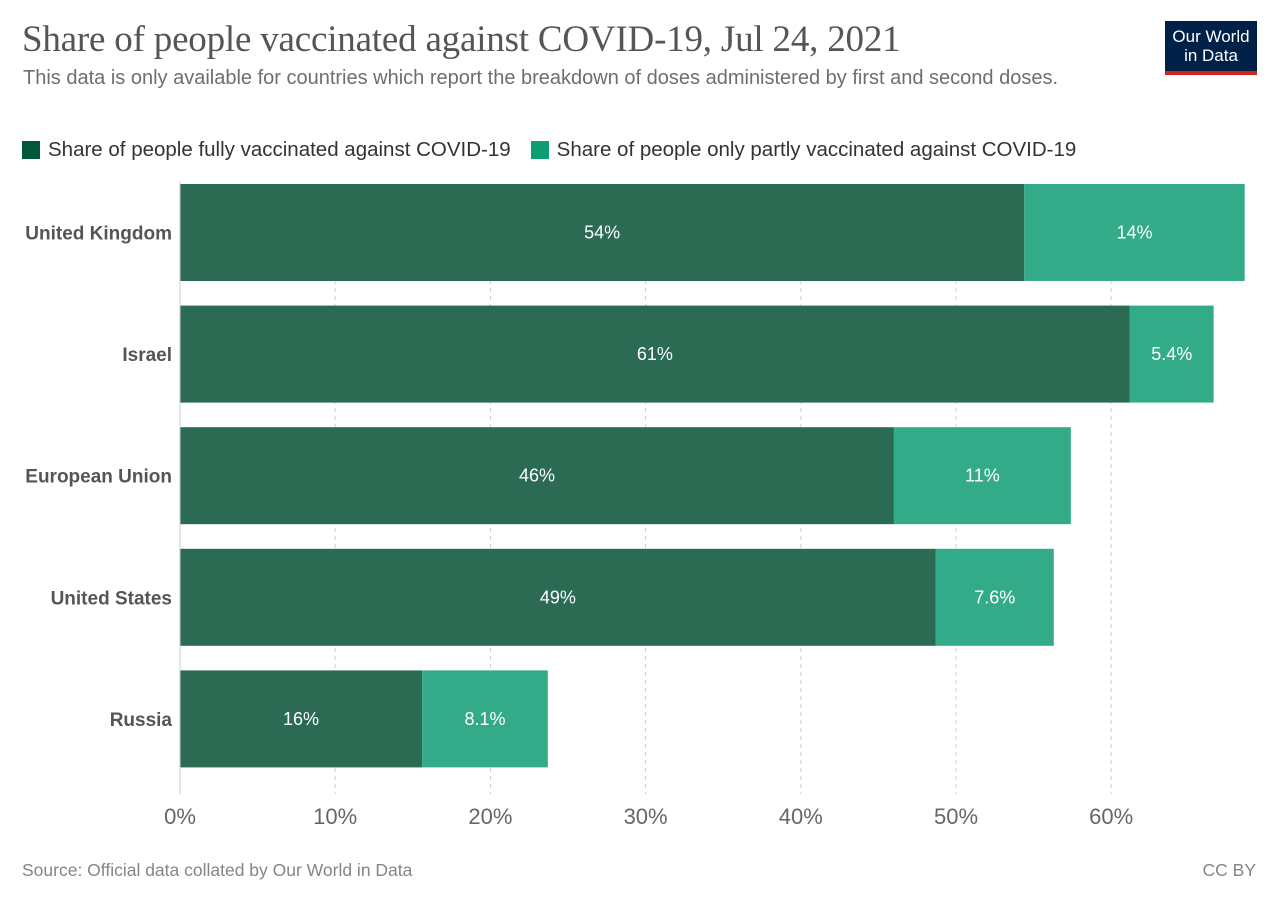 Image resolution: width=1280 pixels, height=903 pixels. I want to click on x-tick-label: 10%, so click(335, 816).